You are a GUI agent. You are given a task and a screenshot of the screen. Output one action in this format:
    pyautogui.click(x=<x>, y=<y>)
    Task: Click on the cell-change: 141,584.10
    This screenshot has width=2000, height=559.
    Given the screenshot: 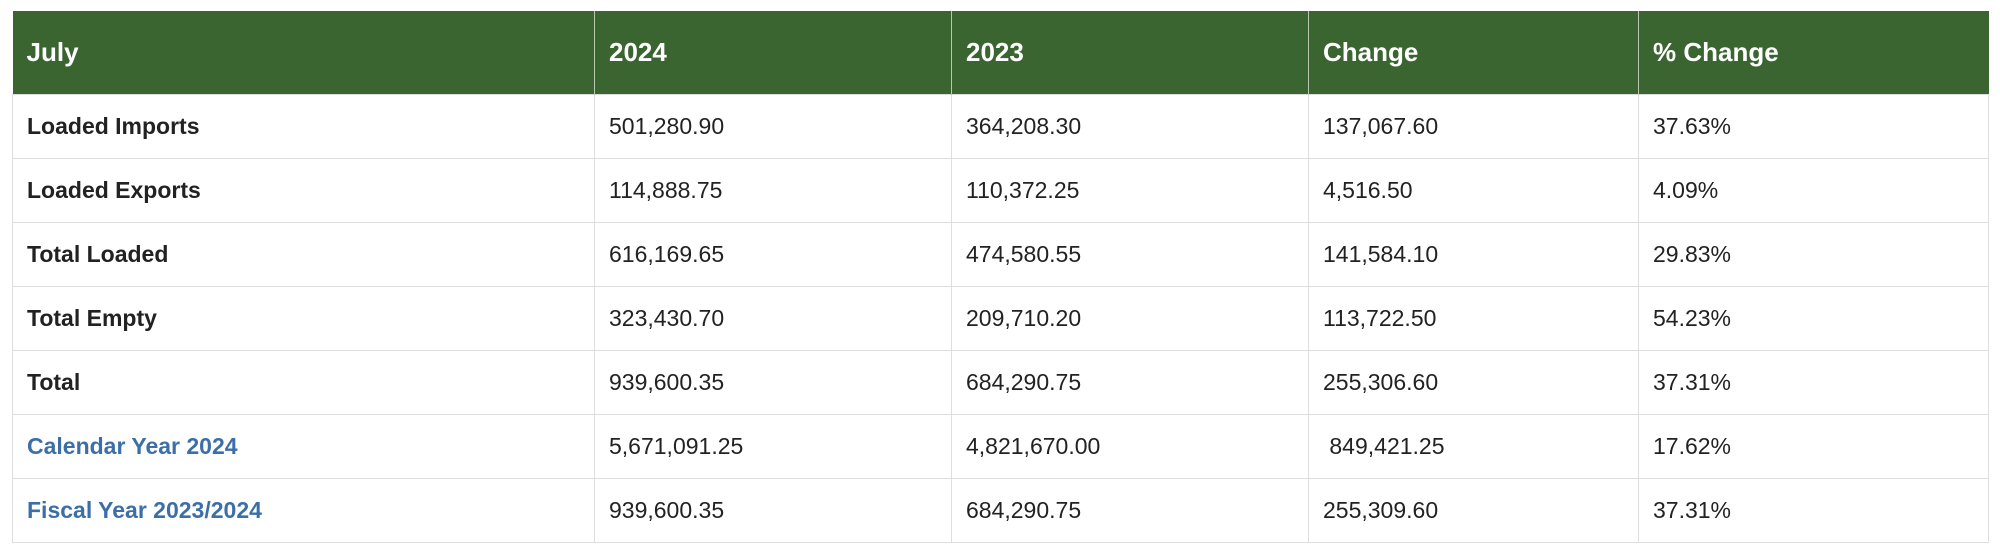 What is the action you would take?
    pyautogui.click(x=1473, y=253)
    